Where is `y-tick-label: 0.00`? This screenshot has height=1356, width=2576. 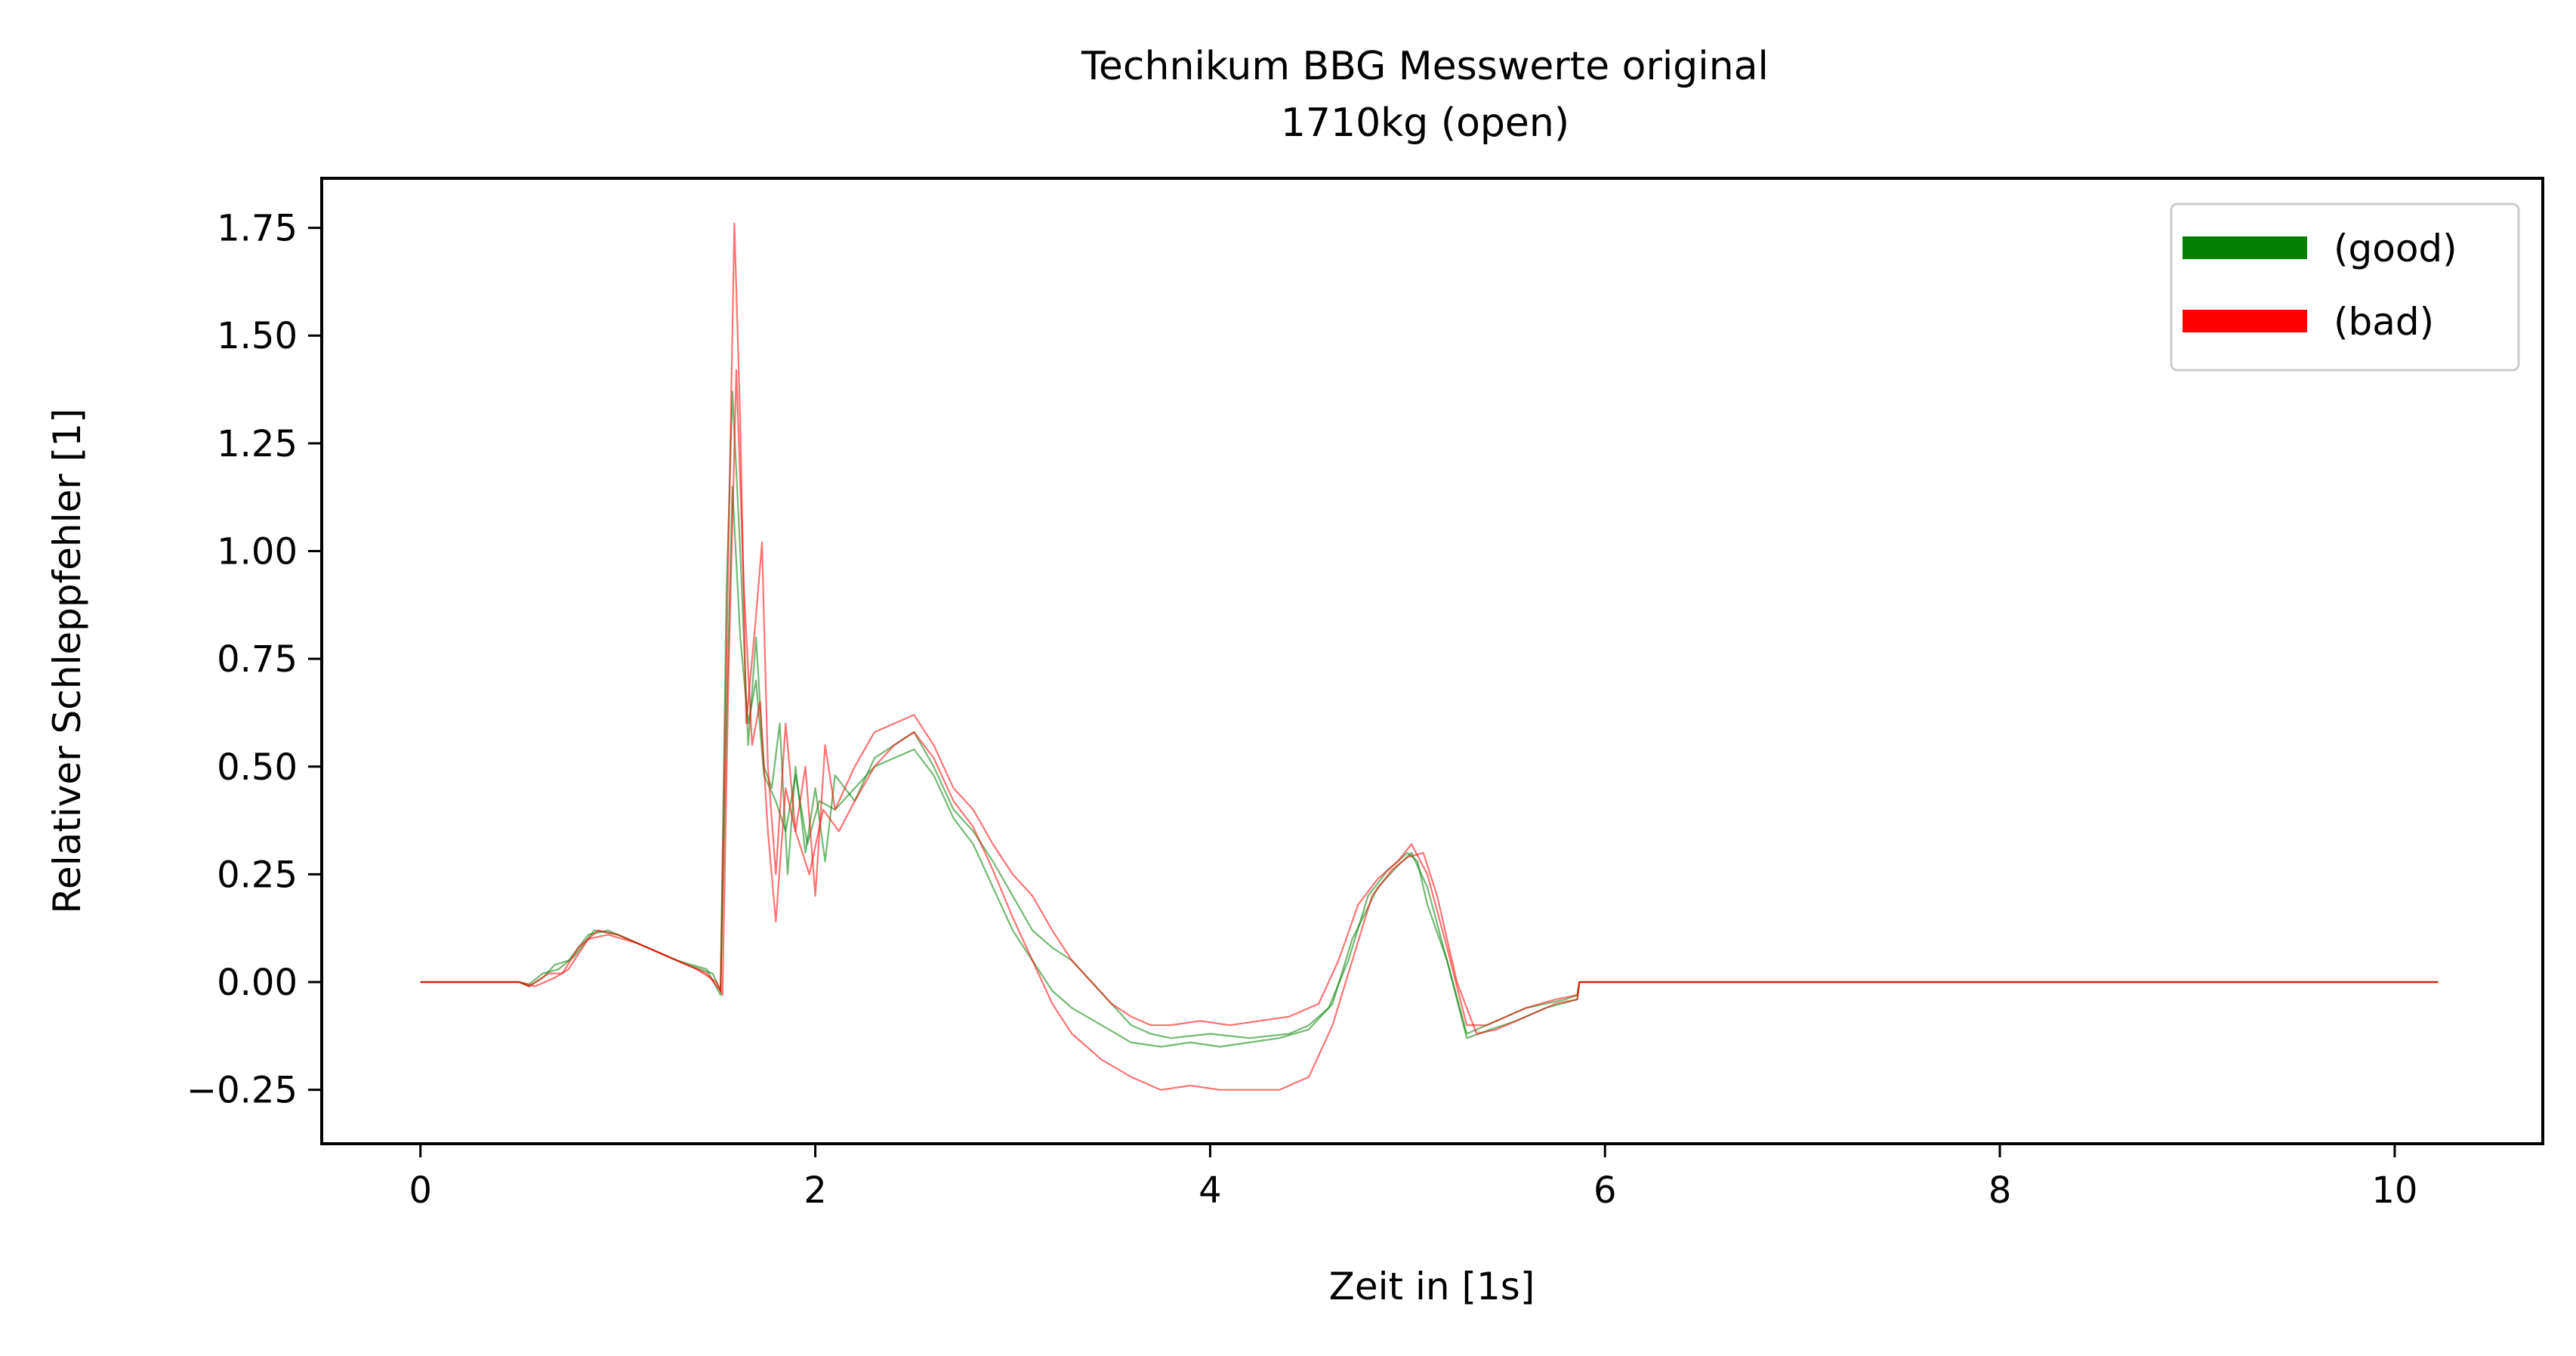
y-tick-label: 0.00 is located at coordinates (257, 983).